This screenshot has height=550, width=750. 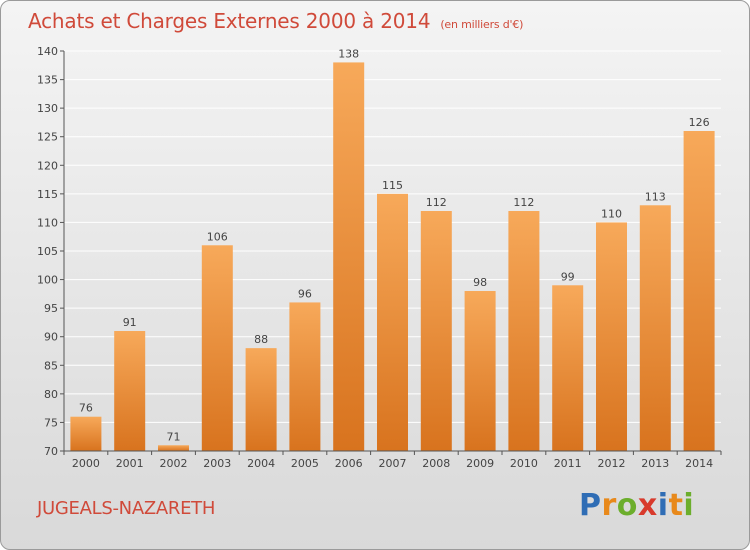 I want to click on bar-value-label: 138, so click(x=348, y=53).